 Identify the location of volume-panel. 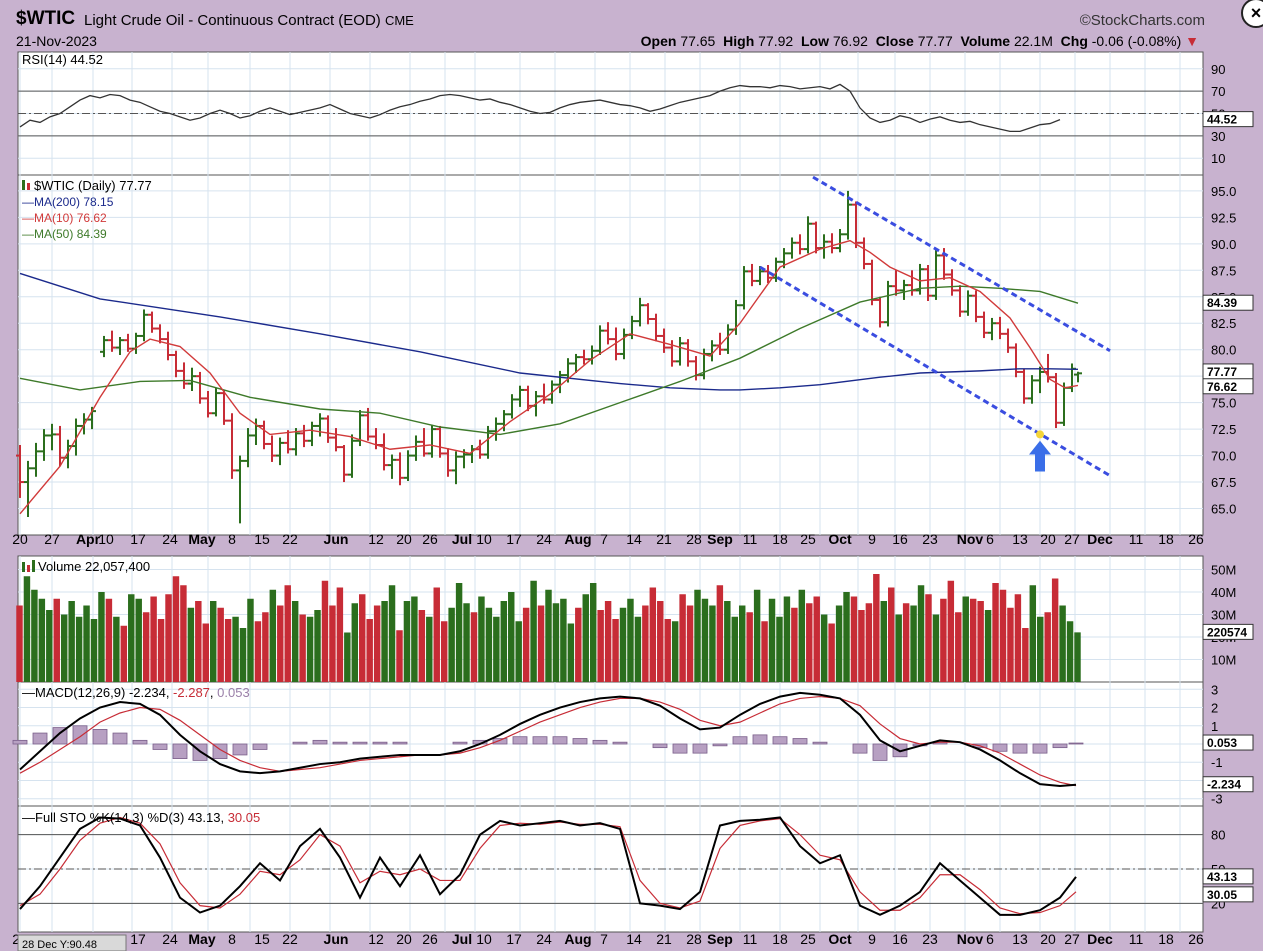
(548, 628).